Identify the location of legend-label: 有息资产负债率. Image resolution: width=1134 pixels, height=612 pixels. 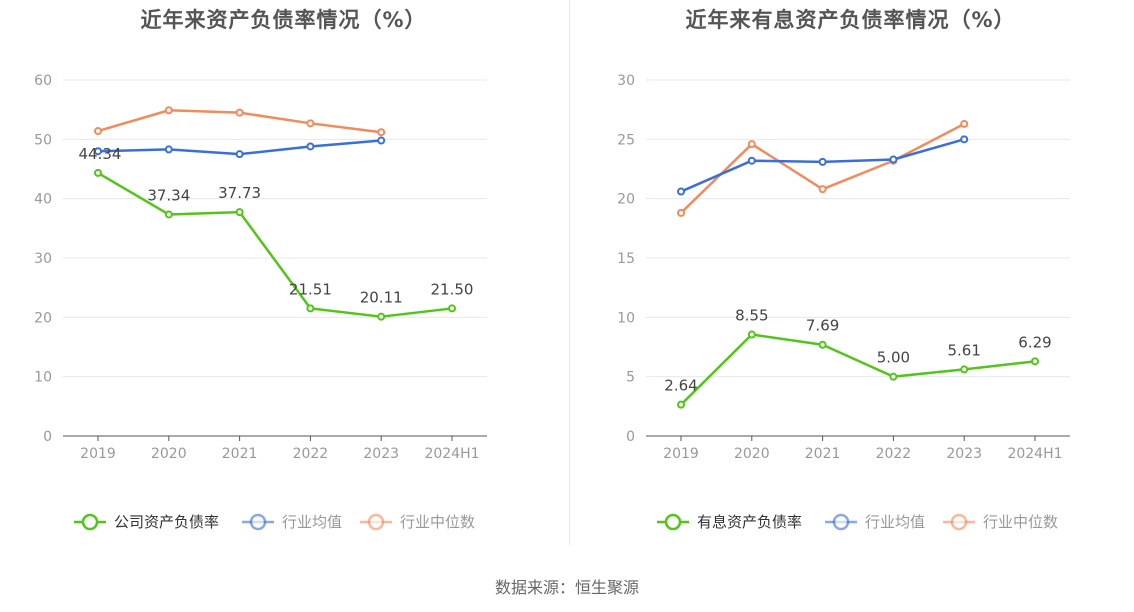
(749, 522).